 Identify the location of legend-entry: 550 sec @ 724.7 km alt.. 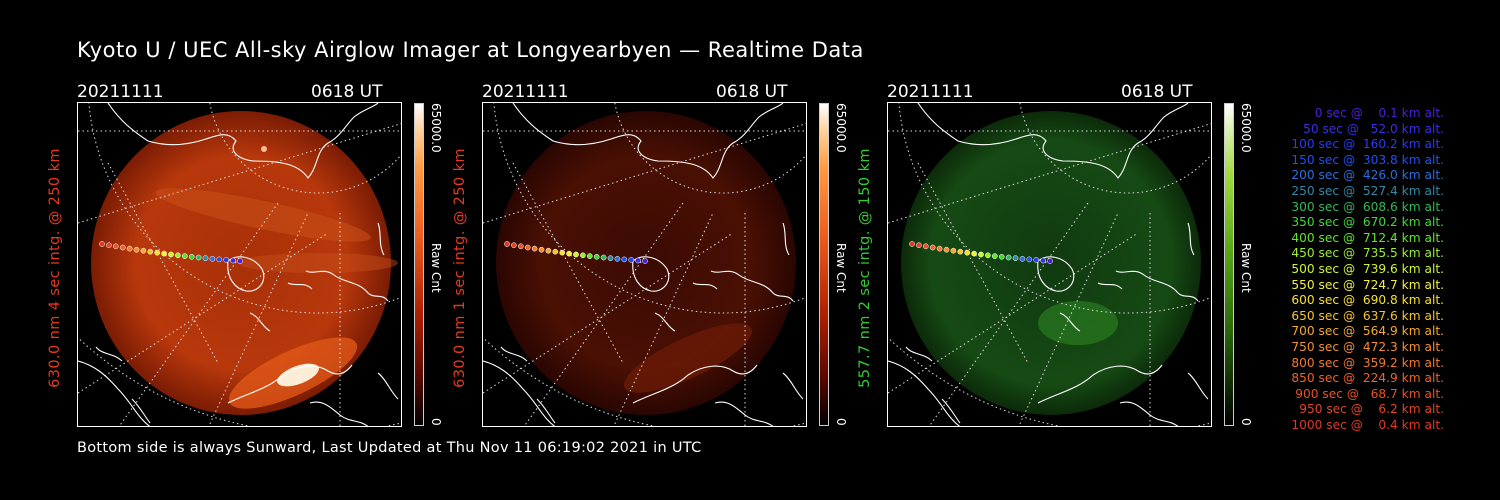
(1367, 284).